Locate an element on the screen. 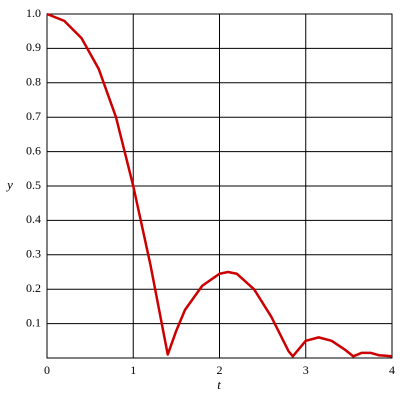 The width and height of the screenshot is (400, 400). y-axis-title: y is located at coordinates (9, 184).